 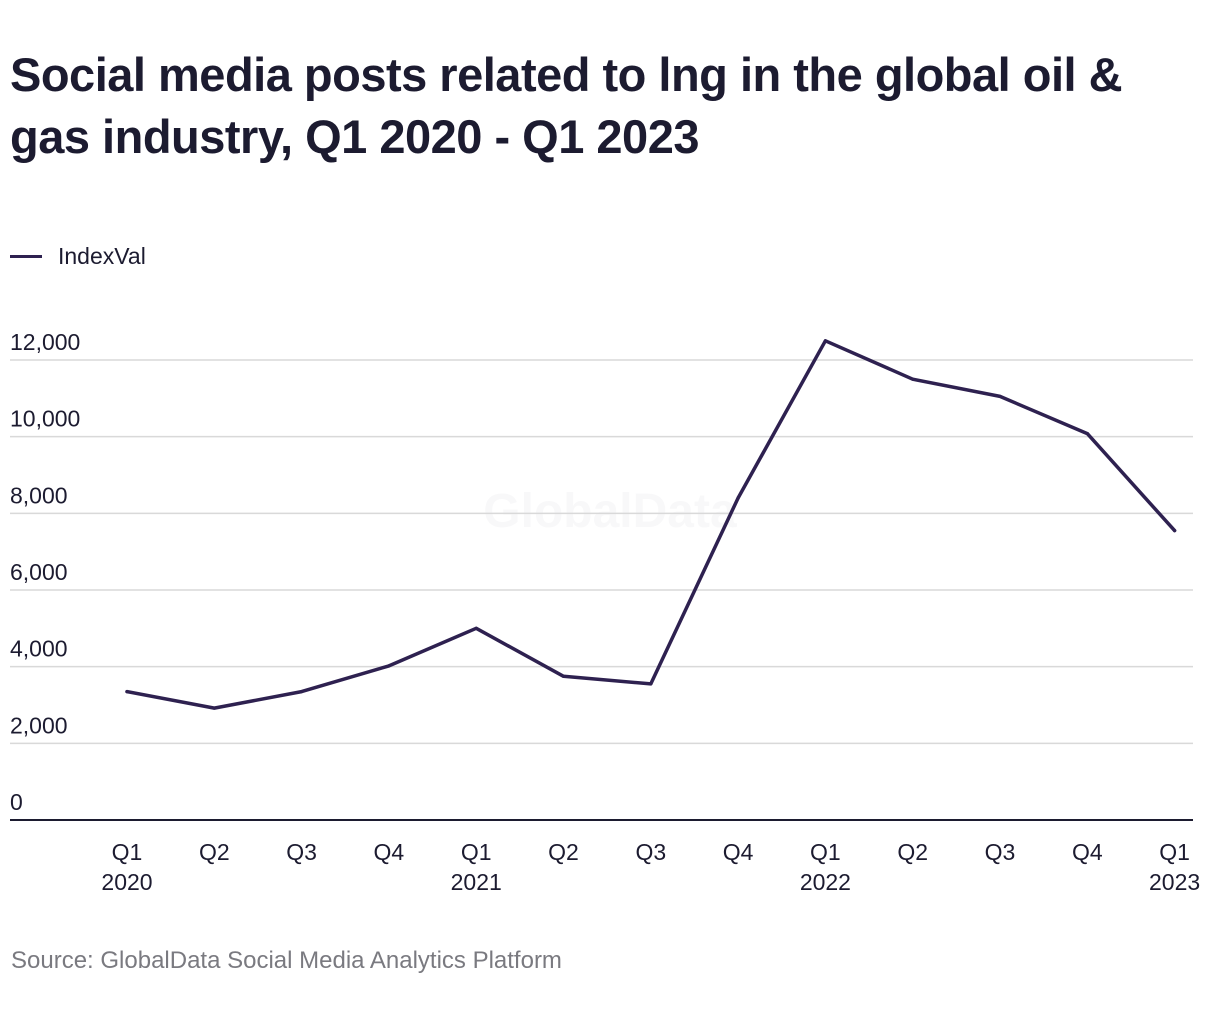 What do you see at coordinates (39, 572) in the screenshot?
I see `y-tick-label: 6,000` at bounding box center [39, 572].